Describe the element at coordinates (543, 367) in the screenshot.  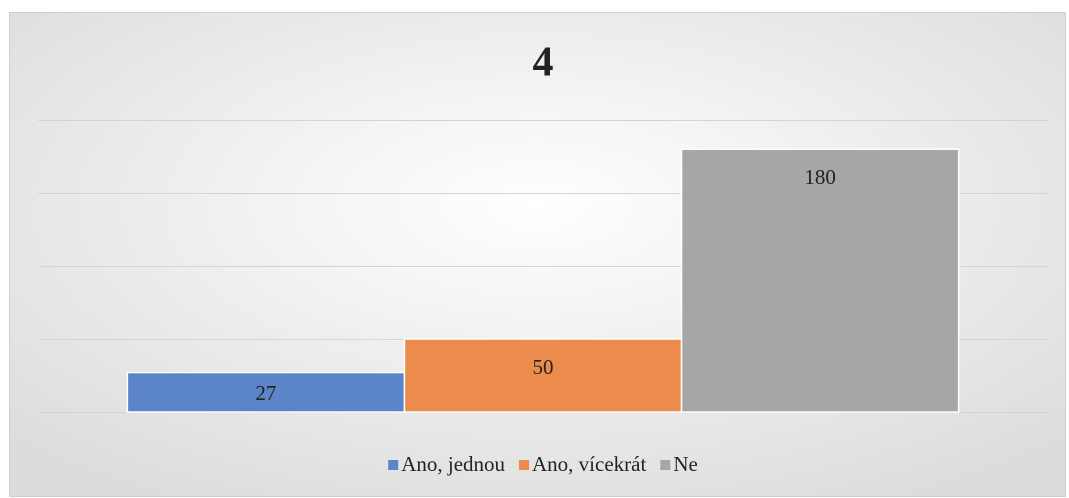
I see `data-label: 50` at that location.